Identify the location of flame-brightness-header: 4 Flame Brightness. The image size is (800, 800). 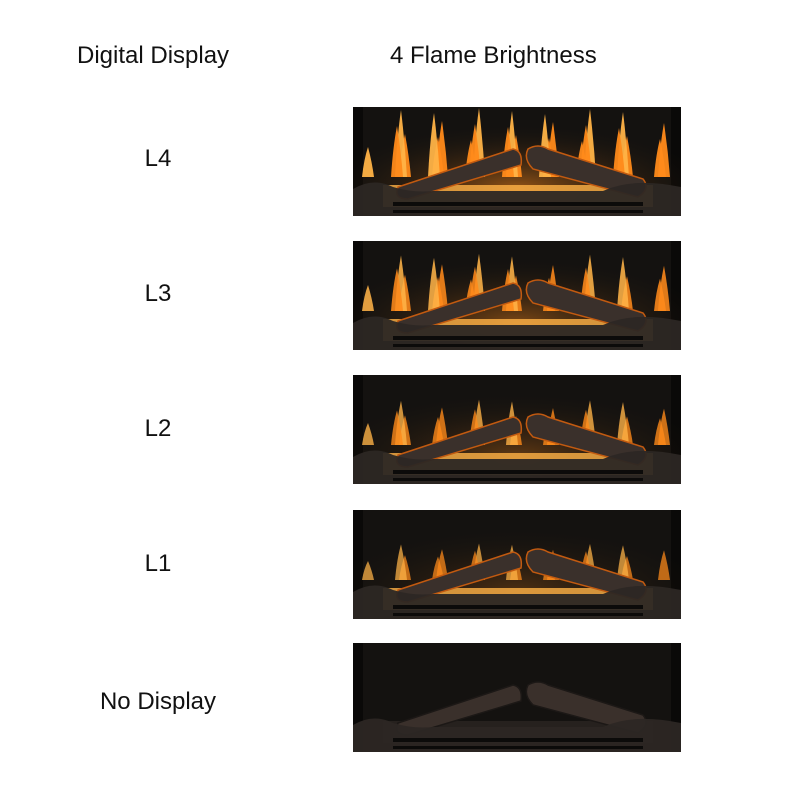
(493, 55).